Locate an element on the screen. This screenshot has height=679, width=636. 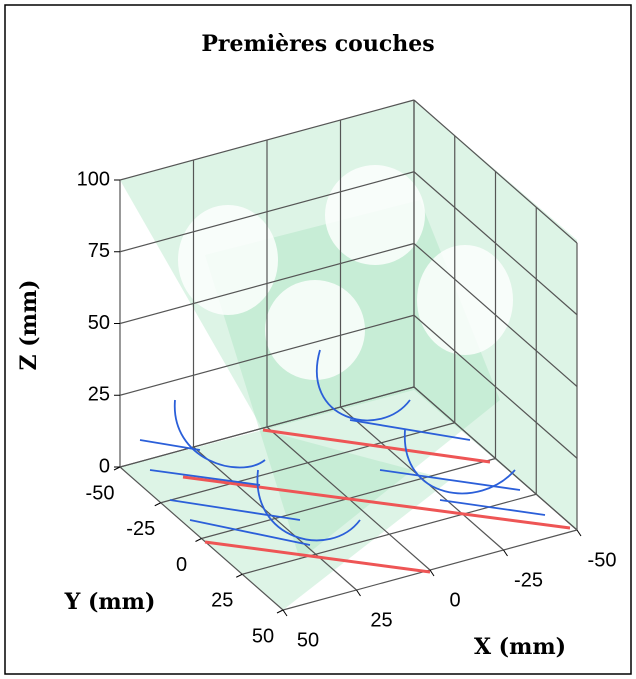
surface-panel is located at coordinates (285, 520).